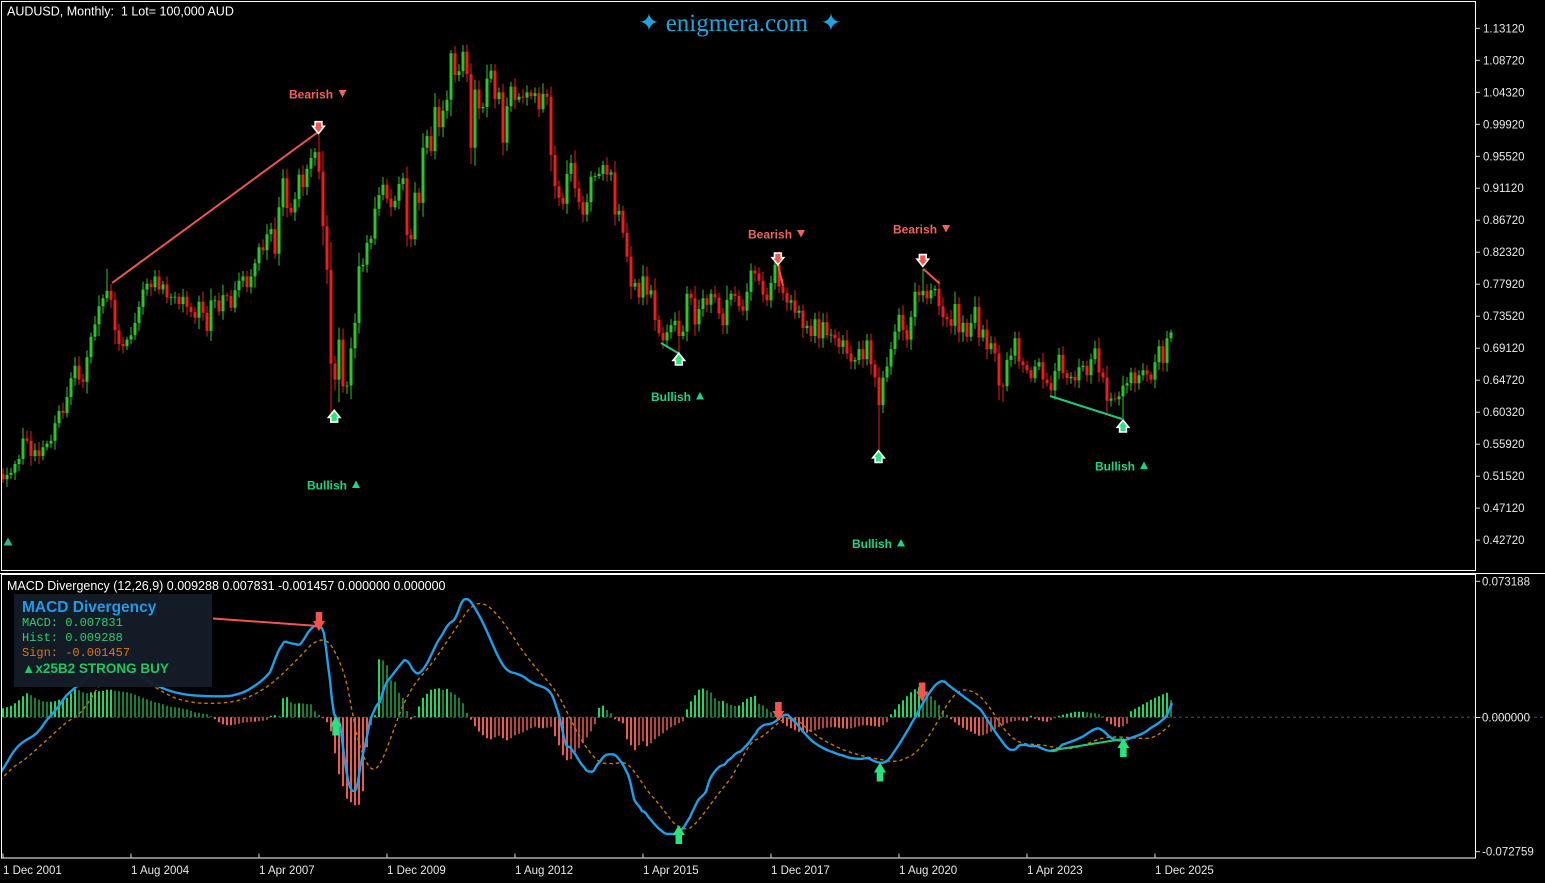 This screenshot has height=883, width=1545. Describe the element at coordinates (416, 871) in the screenshot. I see `svg-text: 1 Dec 2009` at that location.